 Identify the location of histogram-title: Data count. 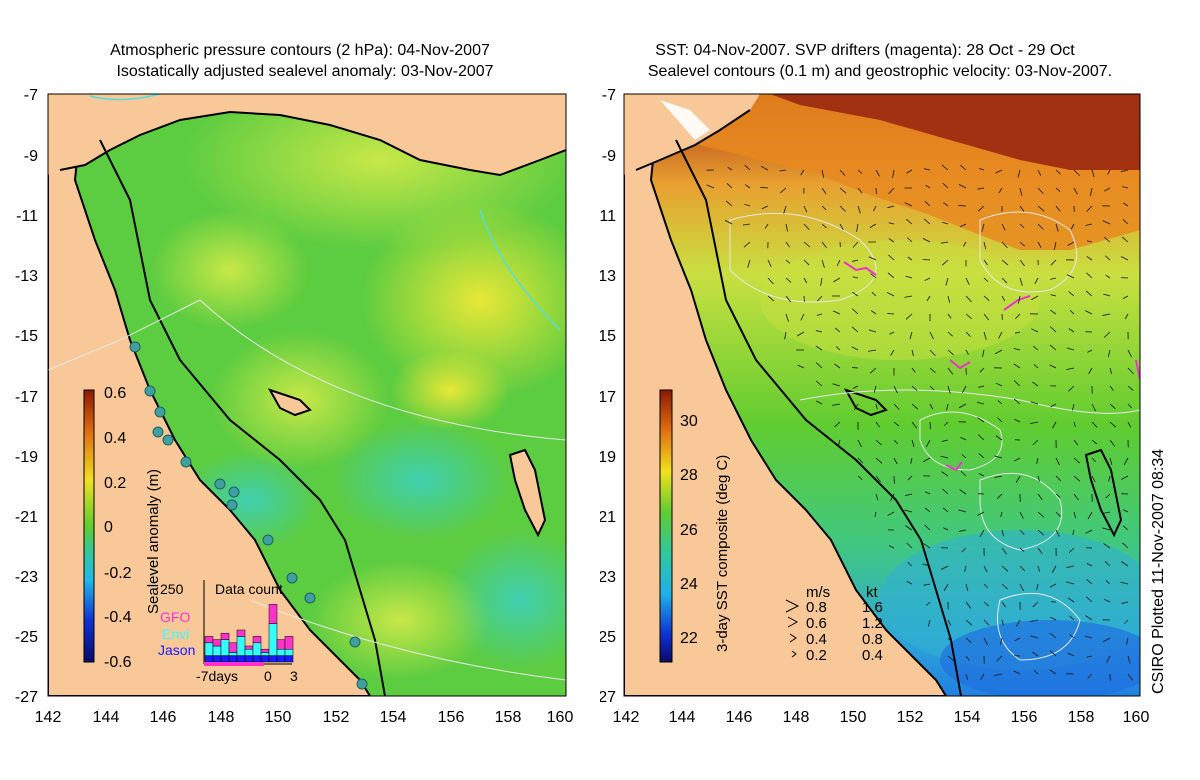
(249, 589).